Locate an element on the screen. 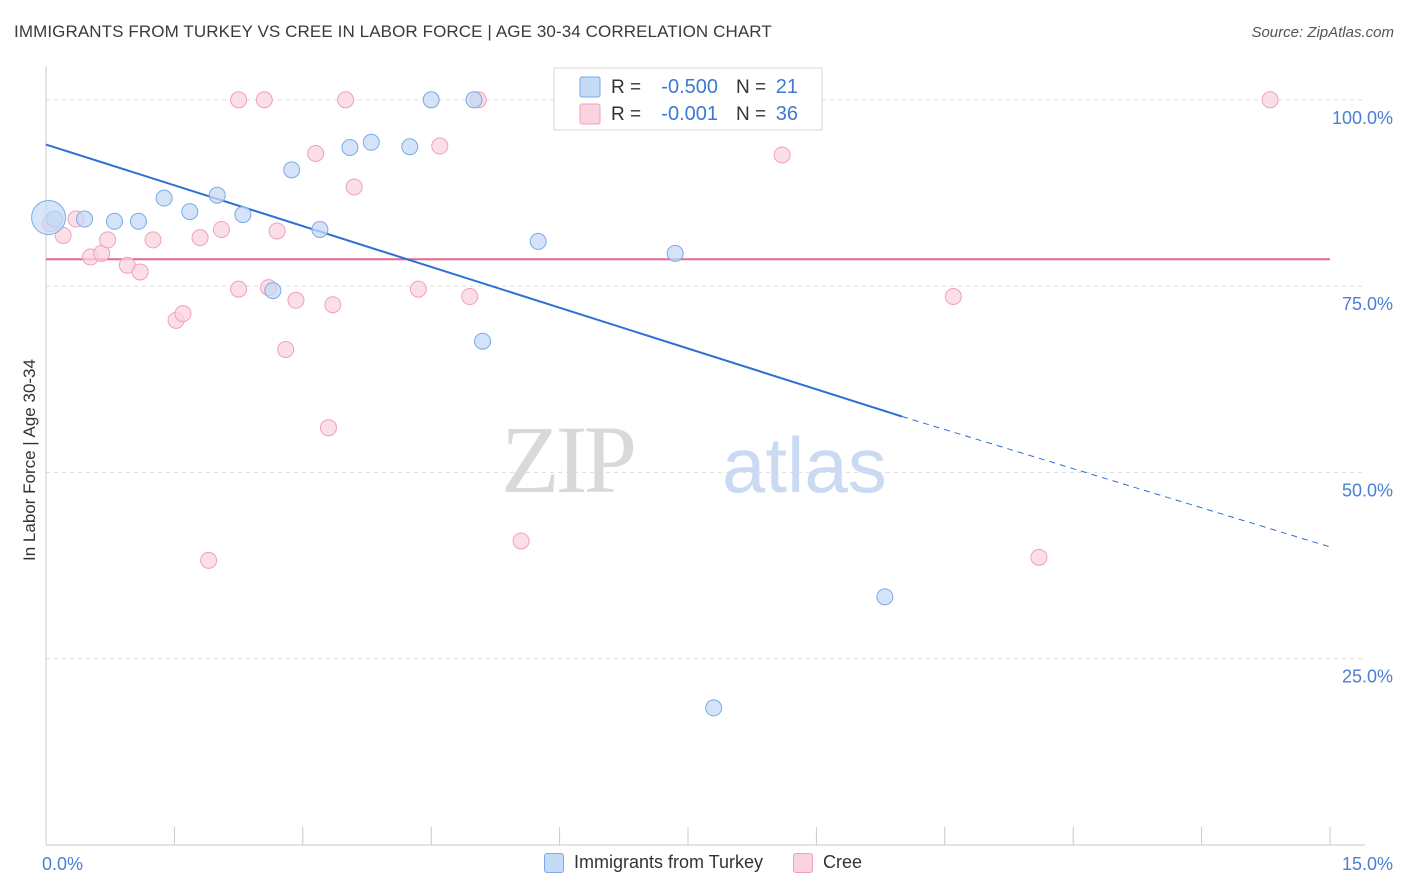 This screenshot has width=1406, height=892. legend-swatch-cree is located at coordinates (803, 862).